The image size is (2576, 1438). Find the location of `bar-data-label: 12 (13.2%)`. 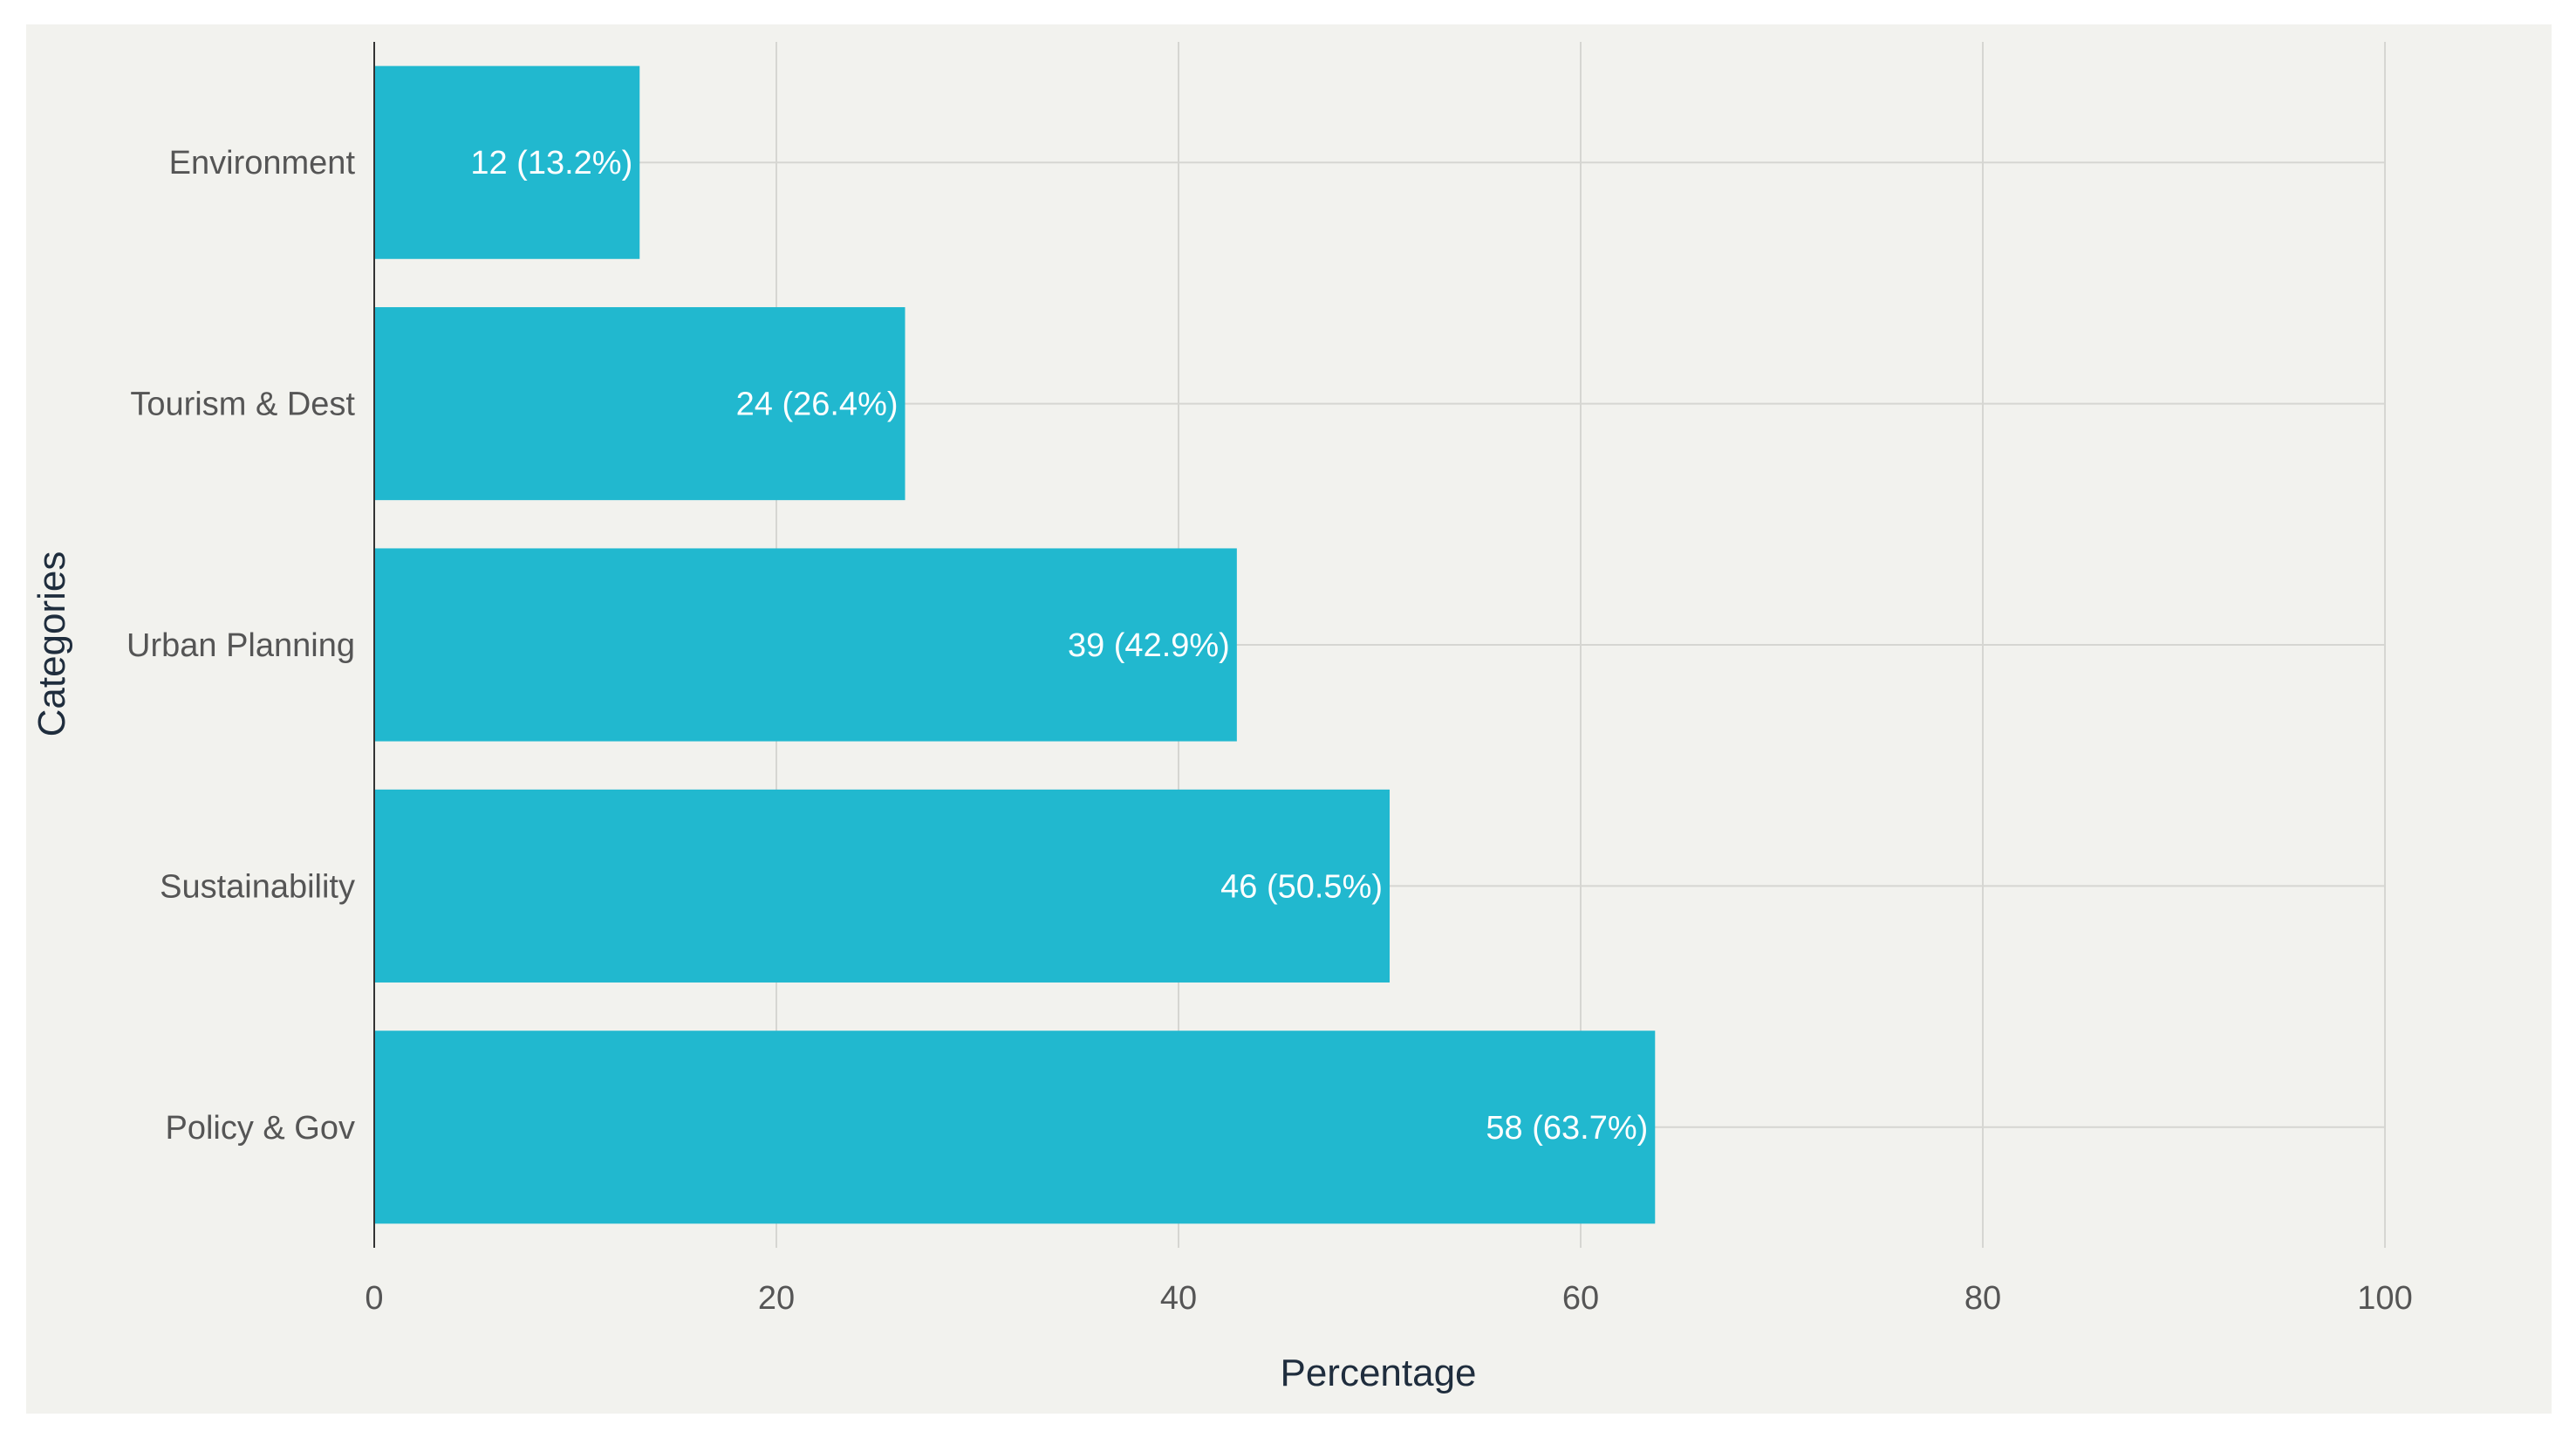

bar-data-label: 12 (13.2%) is located at coordinates (551, 163).